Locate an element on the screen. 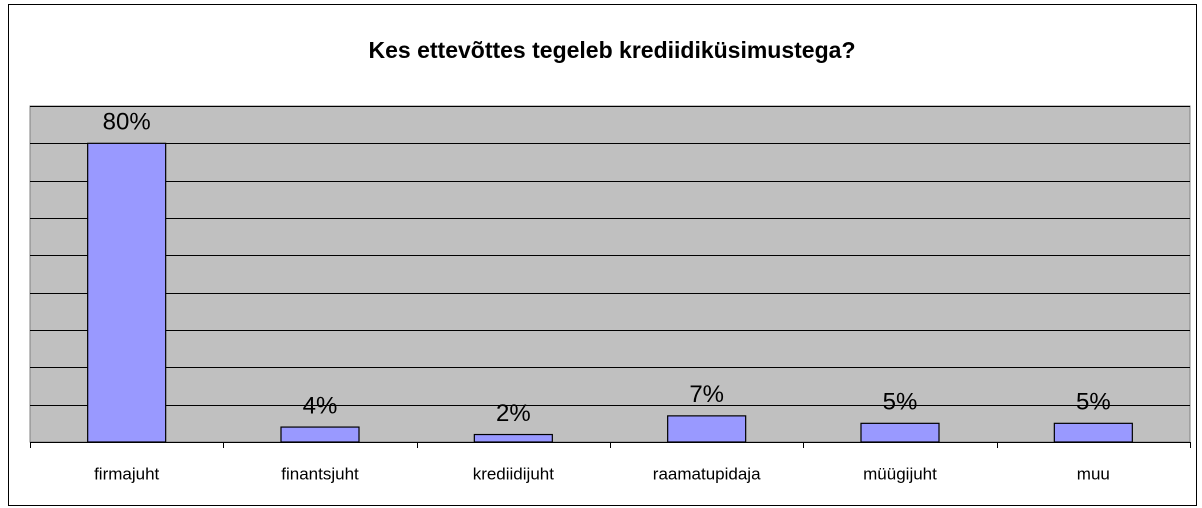  value-label: 80% is located at coordinates (127, 122).